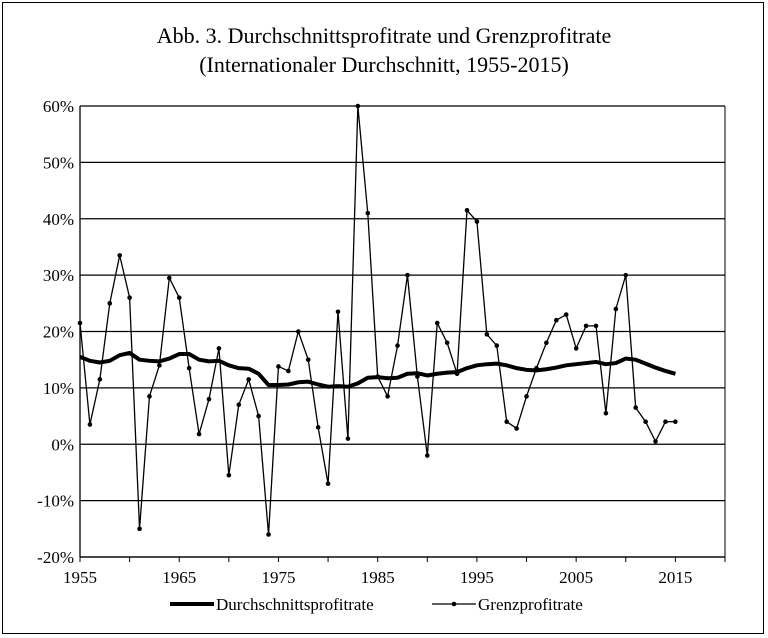 The width and height of the screenshot is (768, 638). What do you see at coordinates (454, 604) in the screenshot?
I see `legend-marker-grenzprofitrate` at bounding box center [454, 604].